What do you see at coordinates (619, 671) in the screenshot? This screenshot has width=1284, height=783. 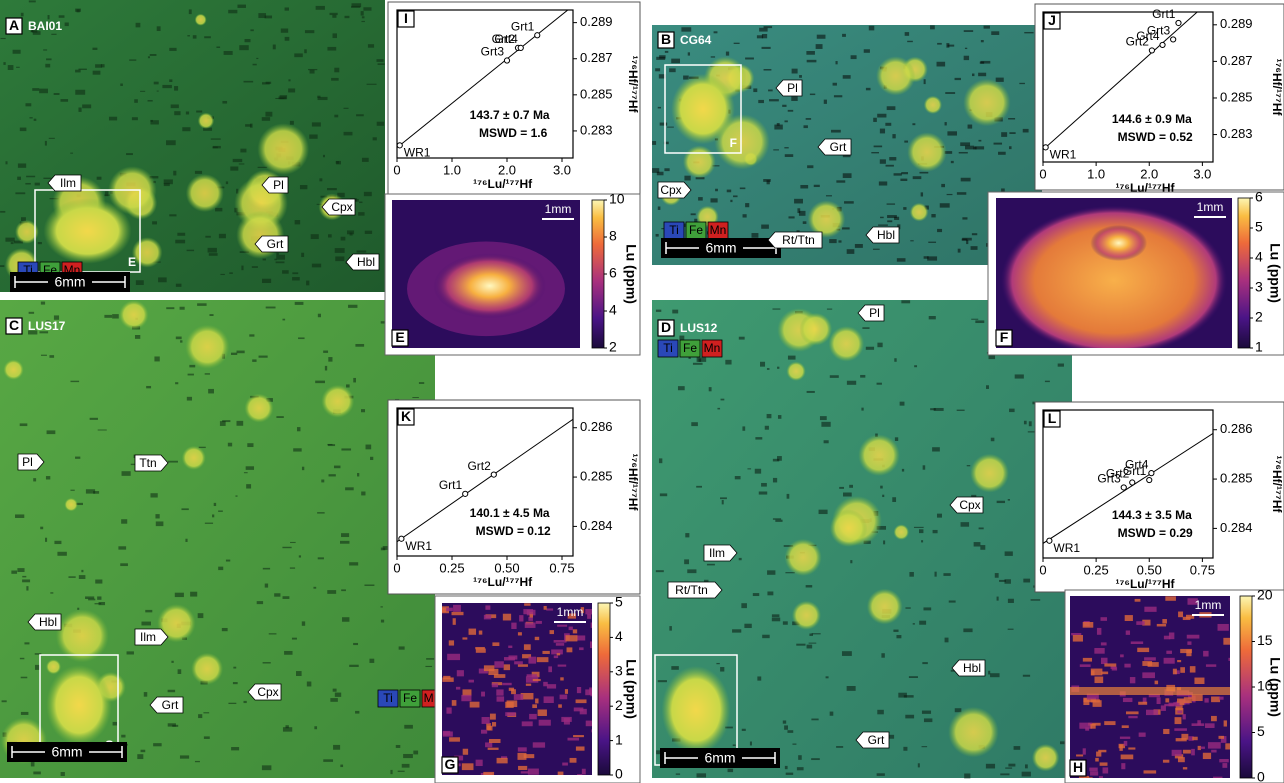 I see `colorbar-tick-label: 3` at bounding box center [619, 671].